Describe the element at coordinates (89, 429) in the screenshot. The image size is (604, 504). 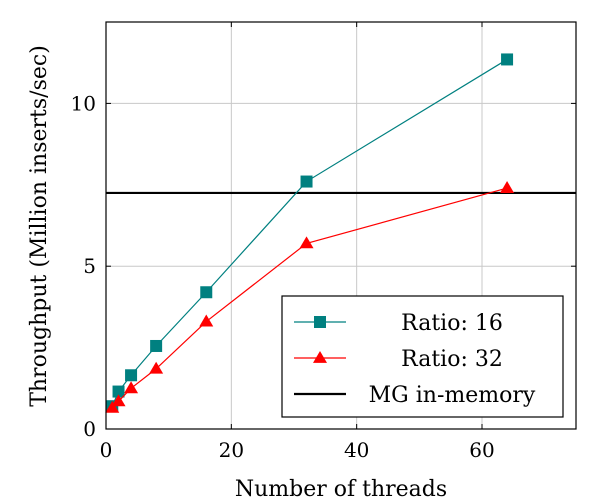
I see `y-tick-label: 0` at that location.